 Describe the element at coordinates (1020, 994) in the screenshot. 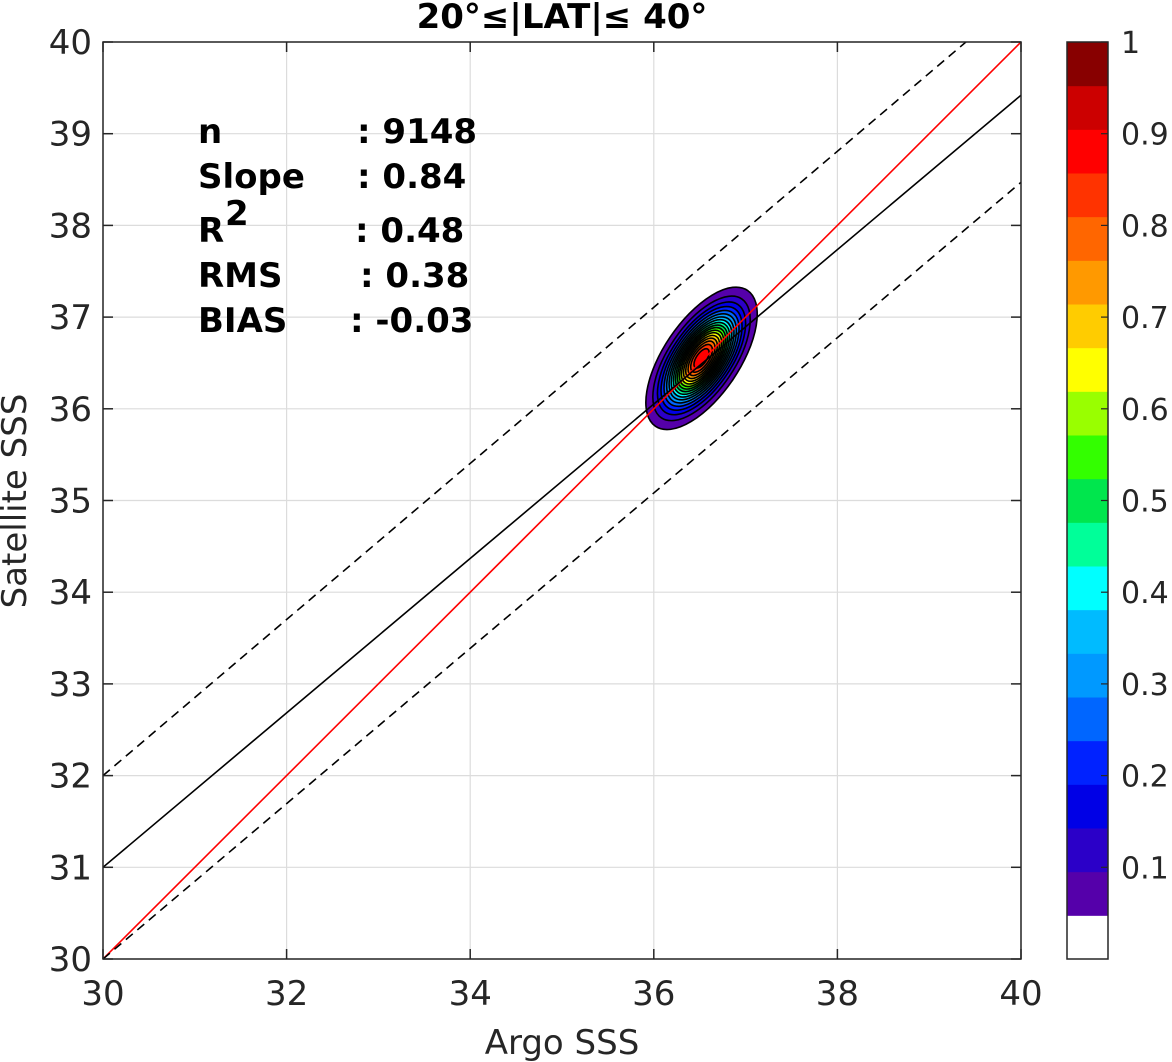

I see `x-tick-label: 40` at that location.